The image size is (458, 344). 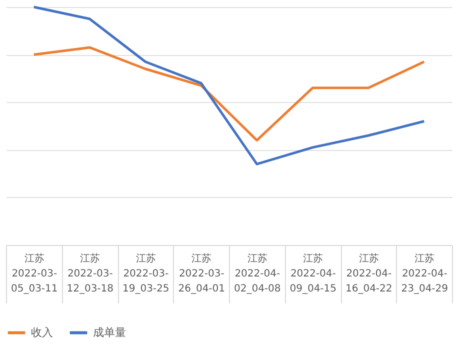 I want to click on x-tick-label: 江苏 2022-04-23_04-29, so click(x=424, y=273).